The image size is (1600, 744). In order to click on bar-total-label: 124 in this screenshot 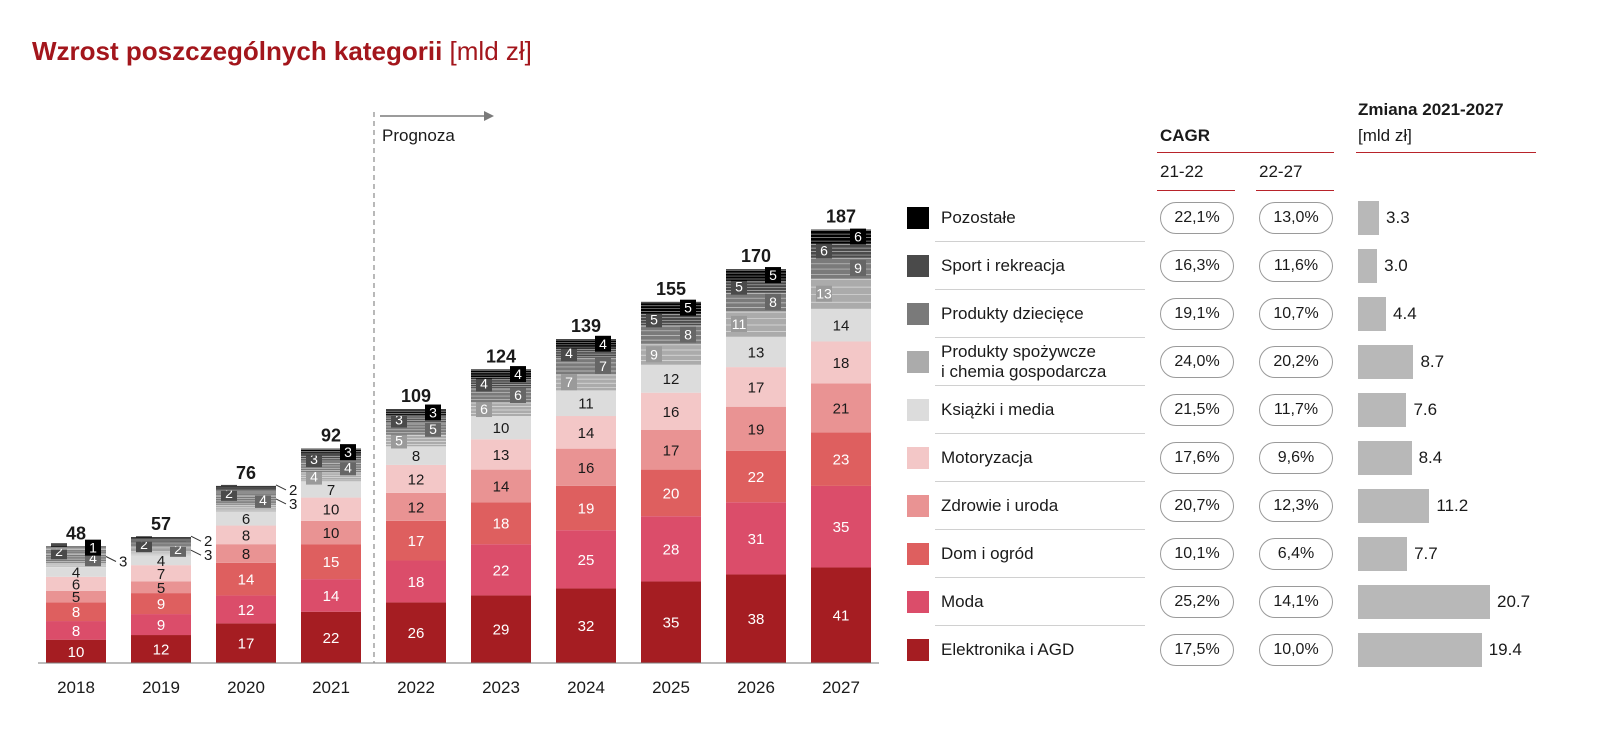, I will do `click(501, 356)`.